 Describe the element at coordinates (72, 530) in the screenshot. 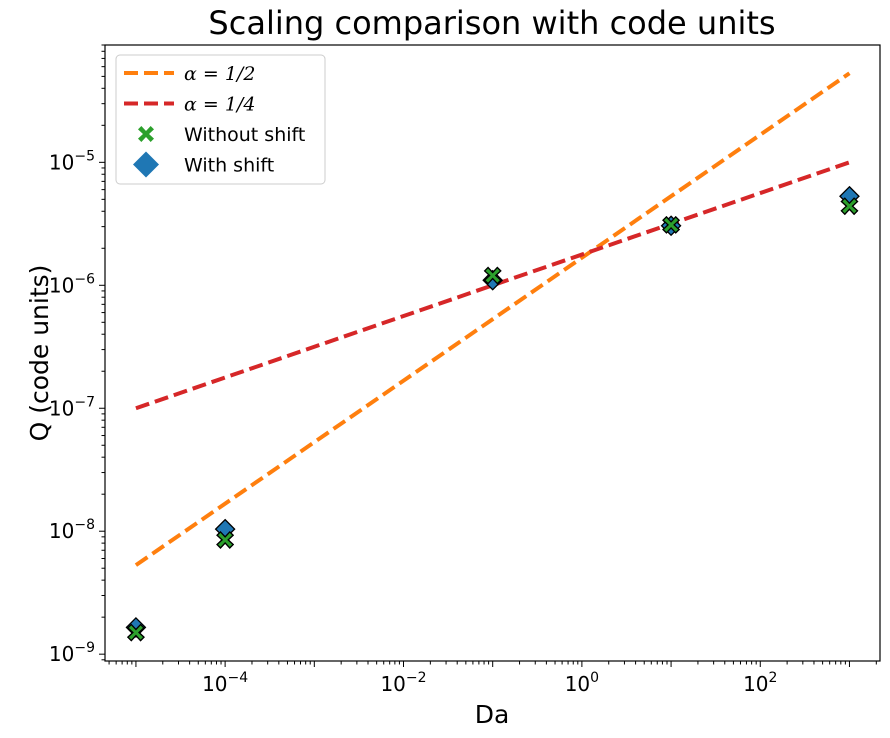

I see `y-tick-label: 10⁻⁸` at that location.